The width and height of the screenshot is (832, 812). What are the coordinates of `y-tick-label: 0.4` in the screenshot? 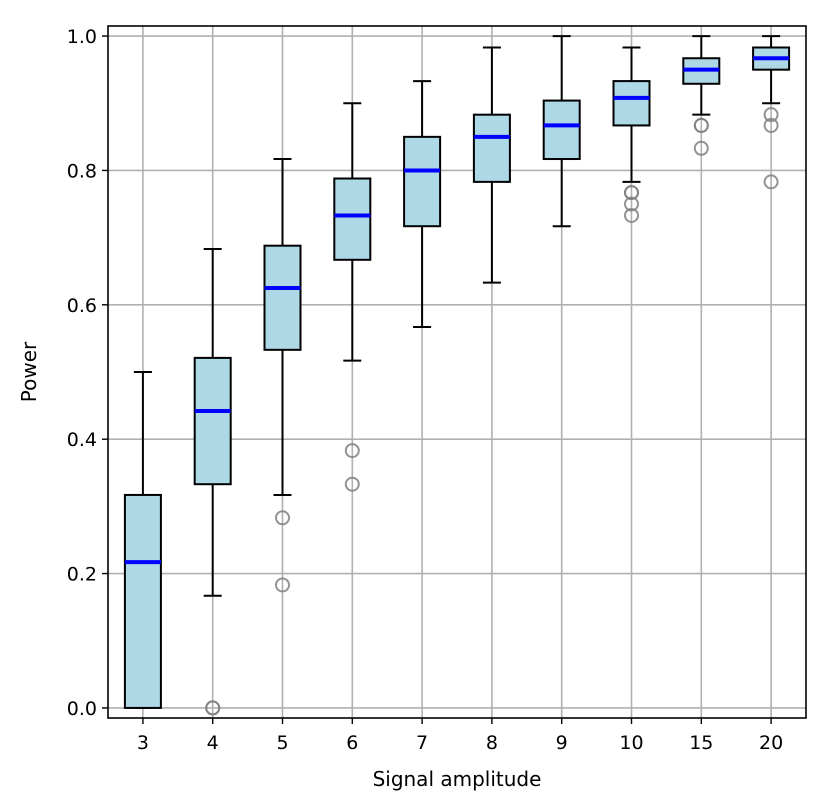 It's located at (82, 440).